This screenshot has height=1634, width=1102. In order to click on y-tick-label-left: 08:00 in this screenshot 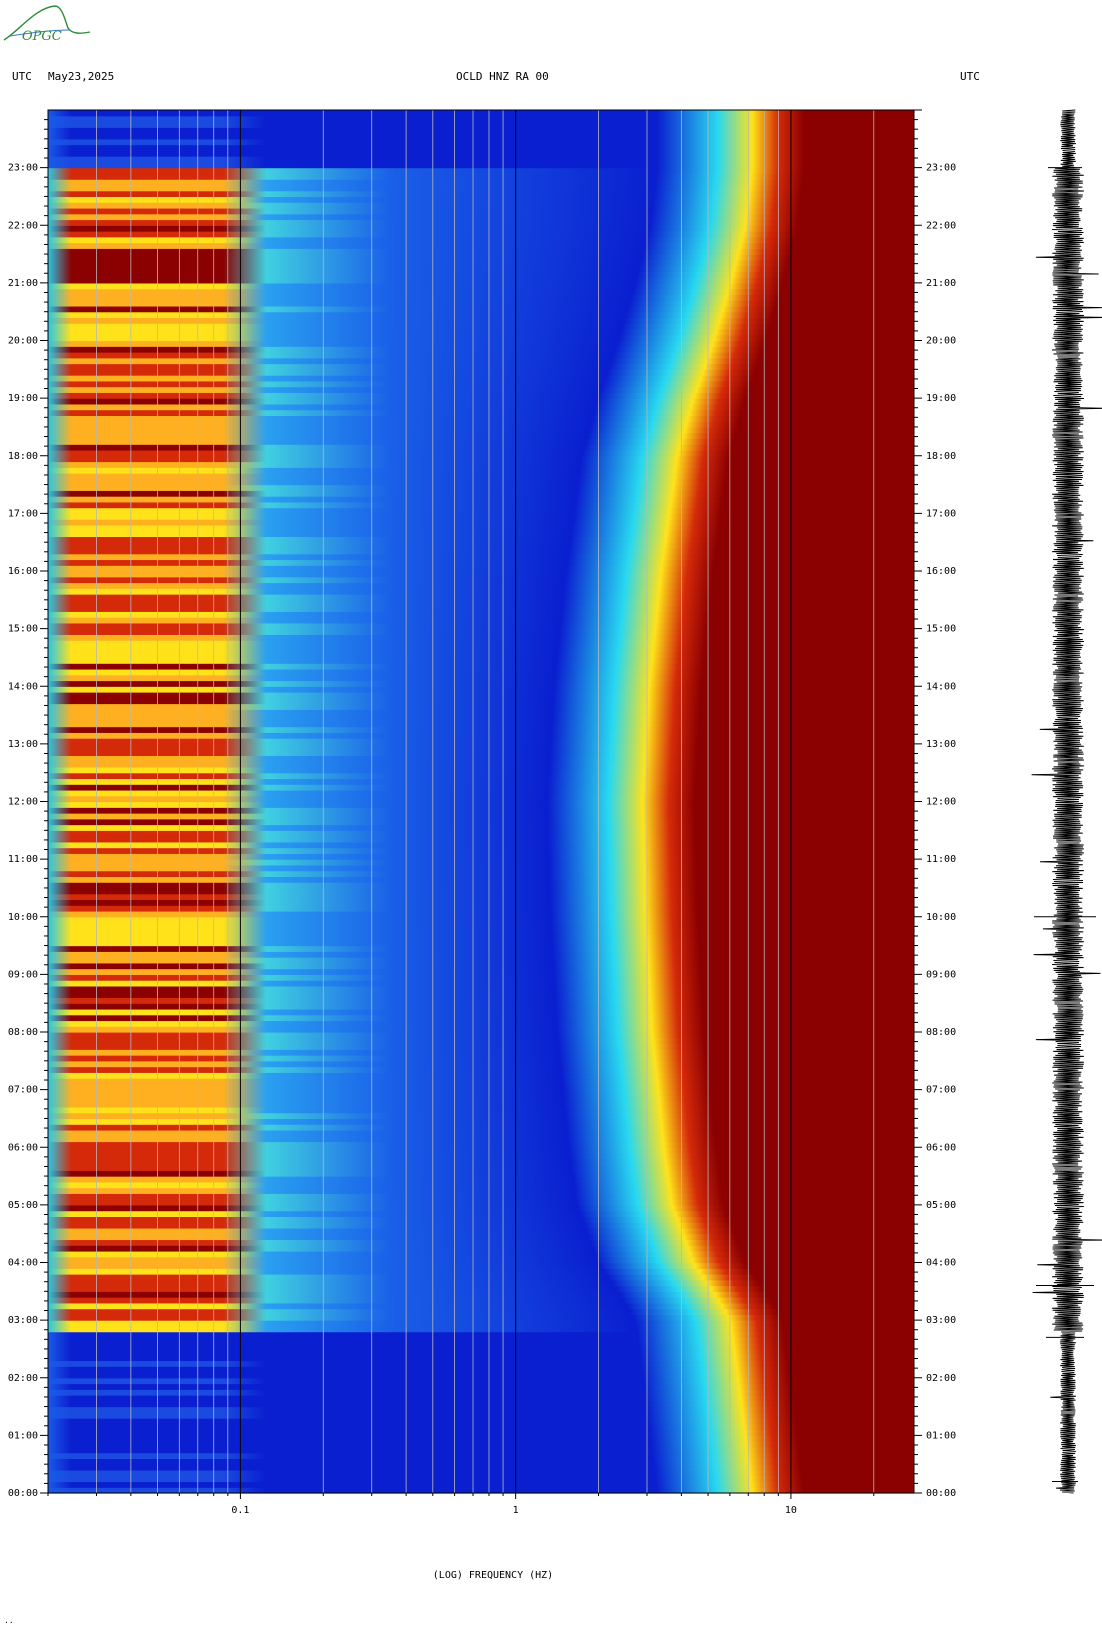, I will do `click(23, 1032)`.